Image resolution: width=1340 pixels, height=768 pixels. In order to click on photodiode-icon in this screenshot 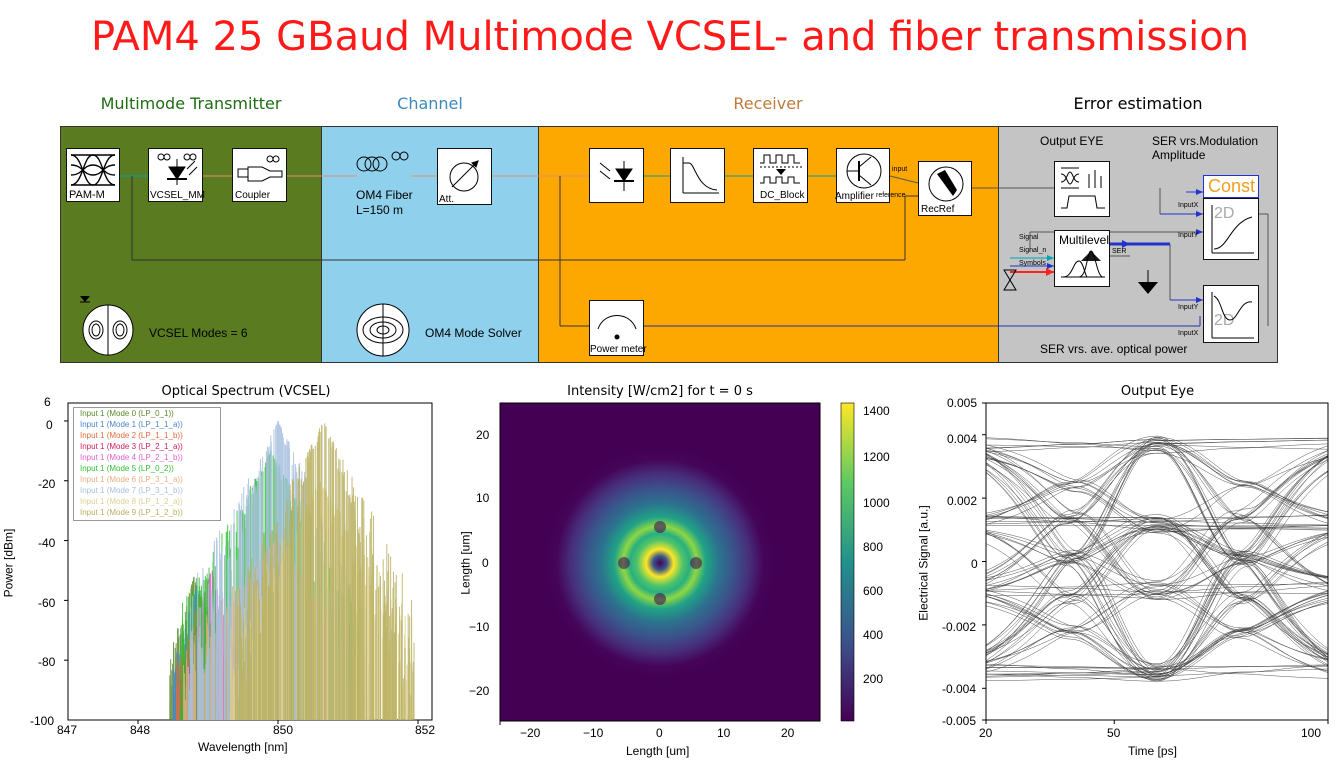, I will do `click(616, 176)`.